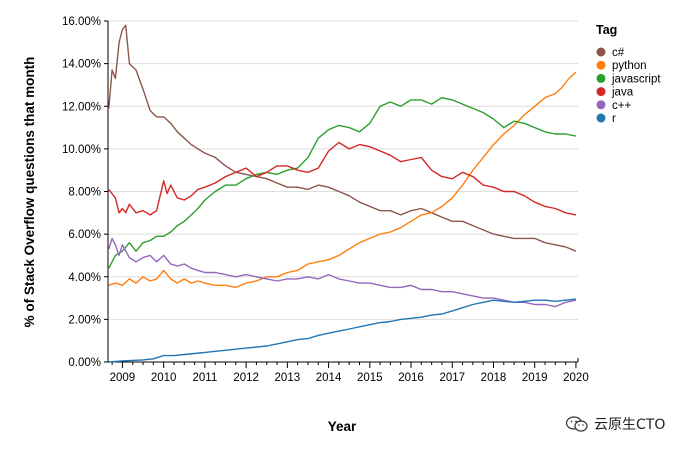 Image resolution: width=700 pixels, height=455 pixels. What do you see at coordinates (411, 378) in the screenshot?
I see `x-tick-label: 2016` at bounding box center [411, 378].